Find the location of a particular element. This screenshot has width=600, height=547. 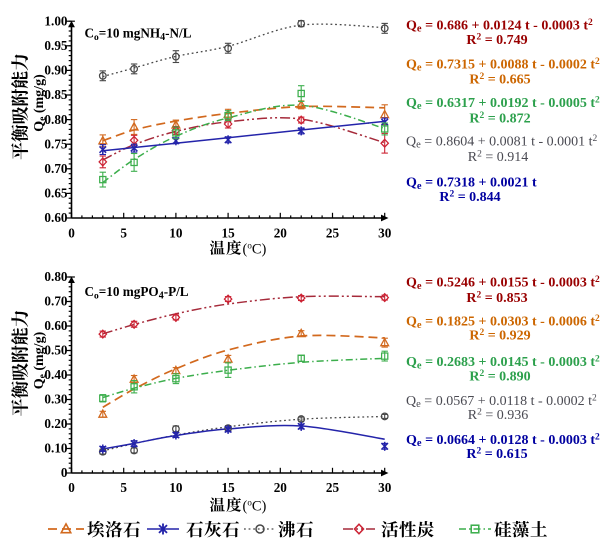

svg-text: R2 = 0.936 is located at coordinates (498, 415).